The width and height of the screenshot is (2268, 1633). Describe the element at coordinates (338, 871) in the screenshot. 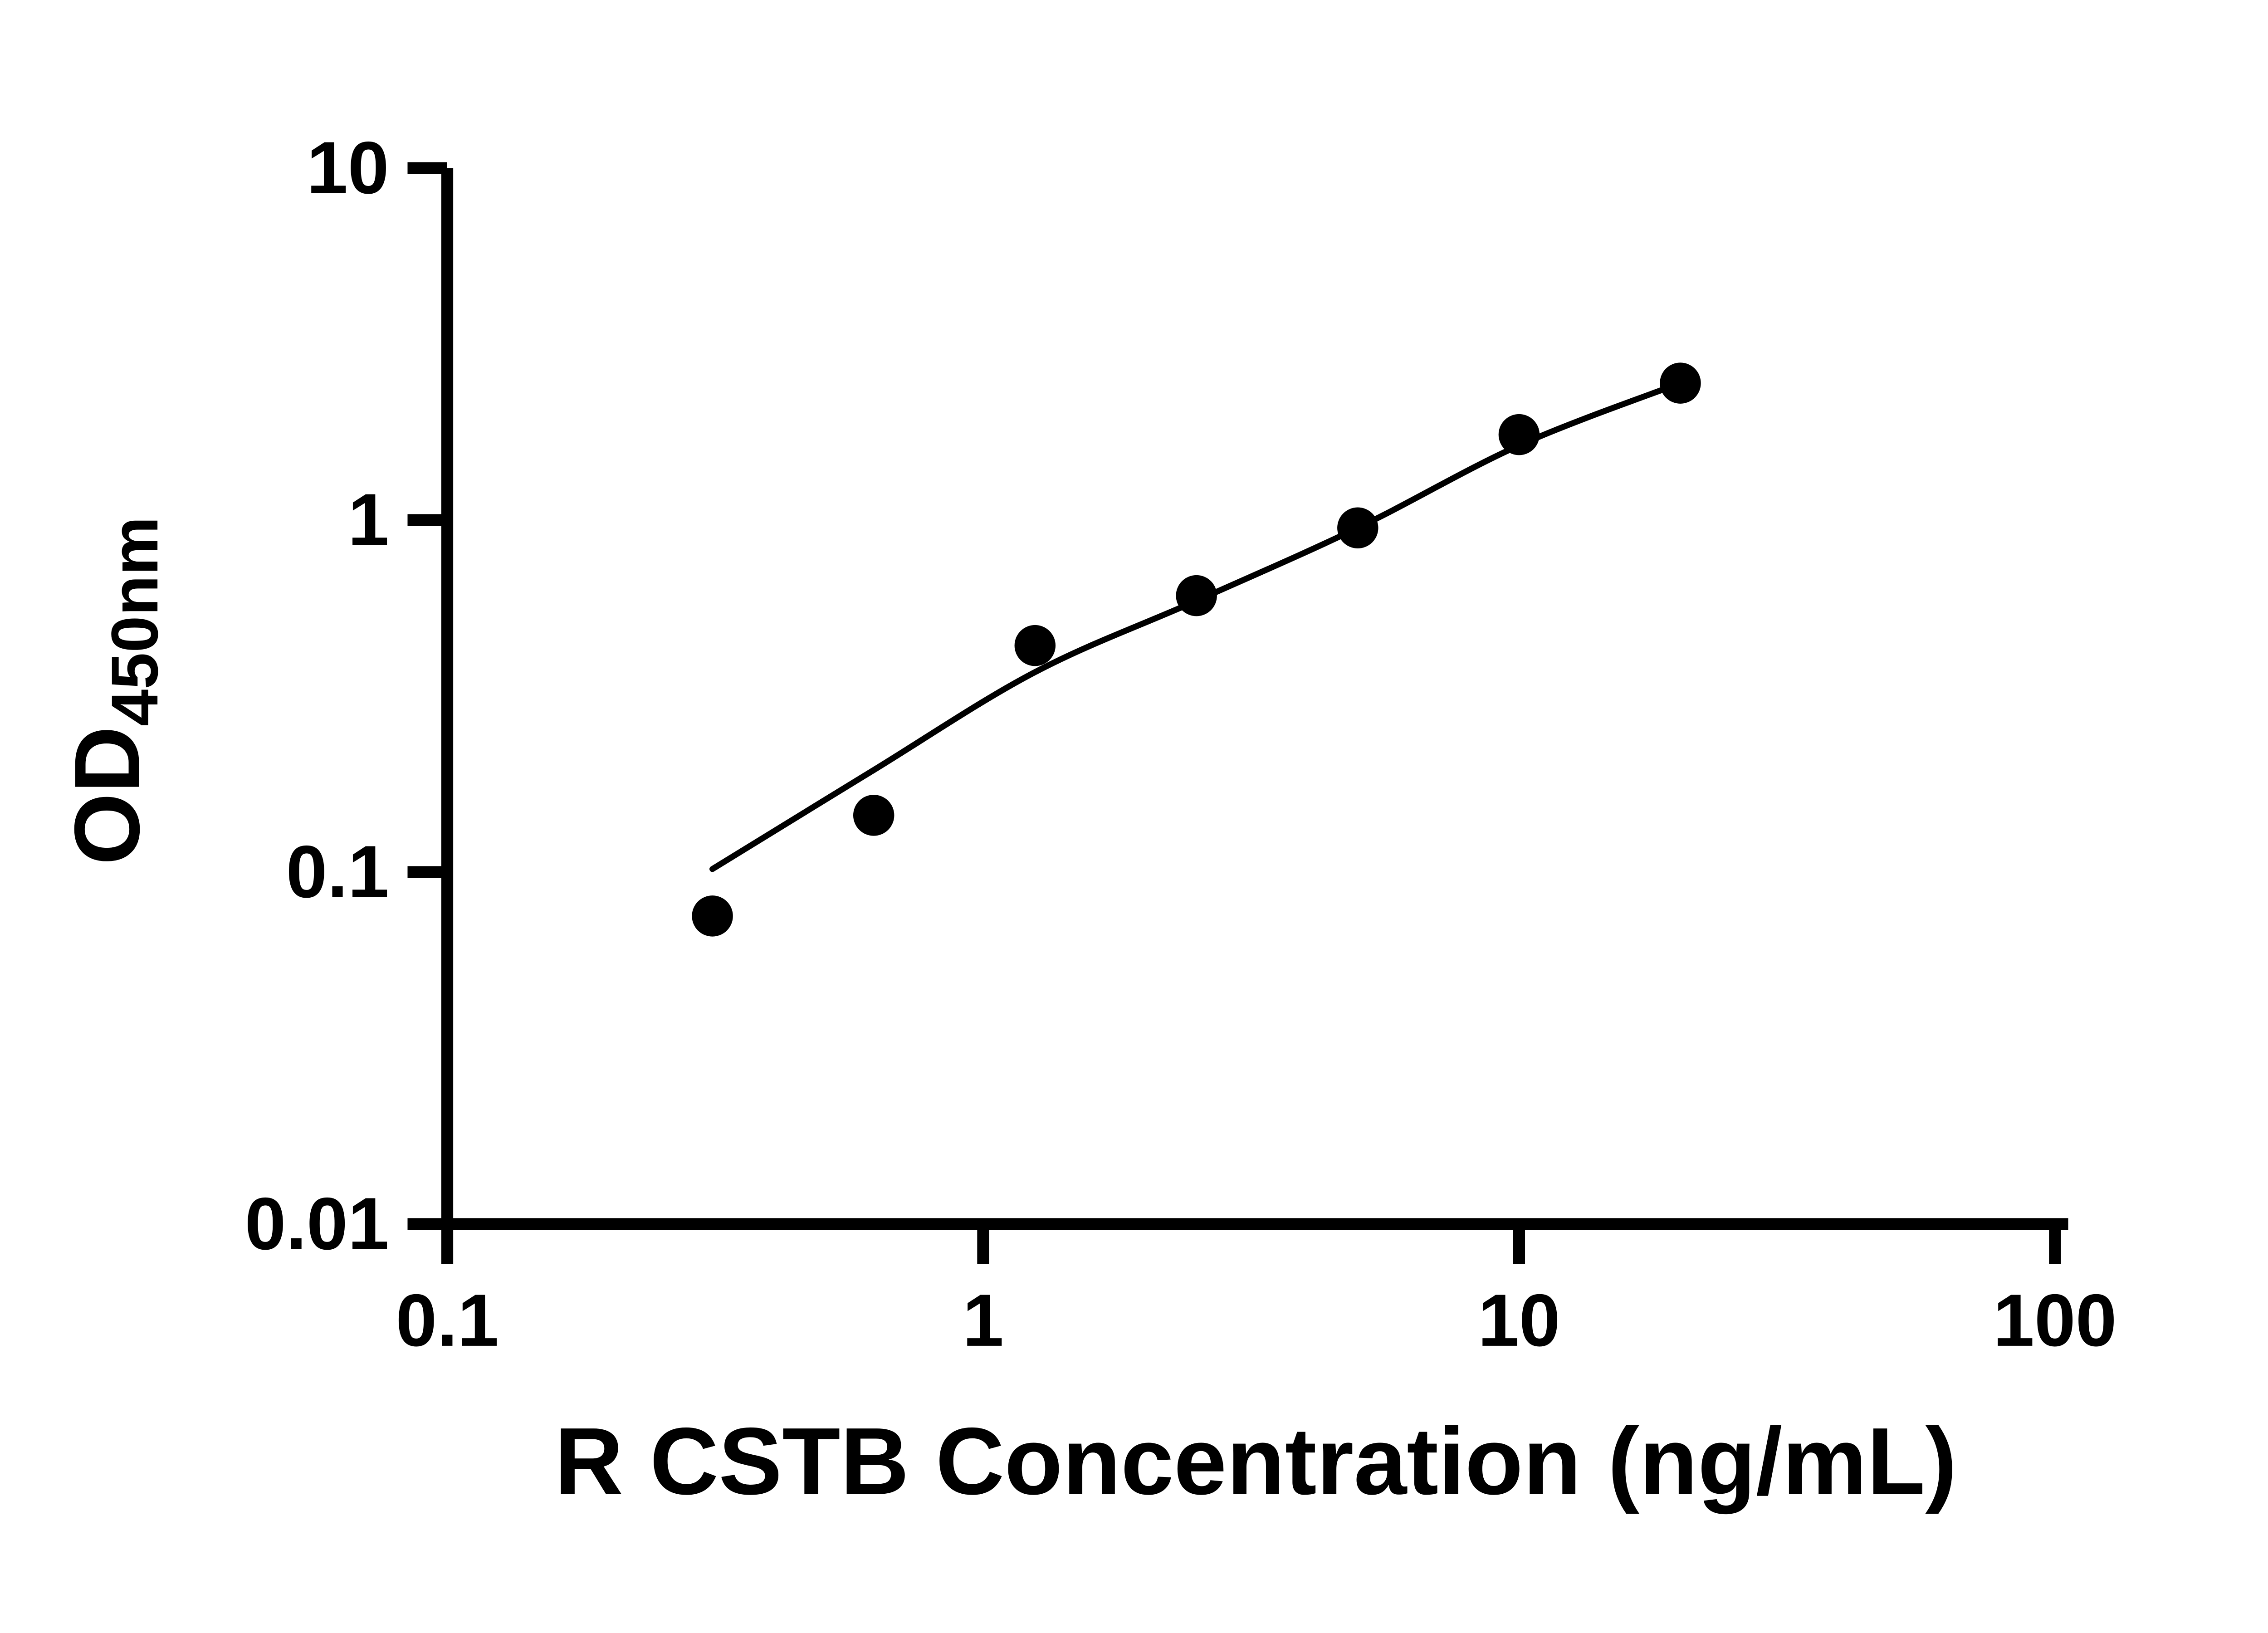

I see `y-tick-label: 0.1` at that location.